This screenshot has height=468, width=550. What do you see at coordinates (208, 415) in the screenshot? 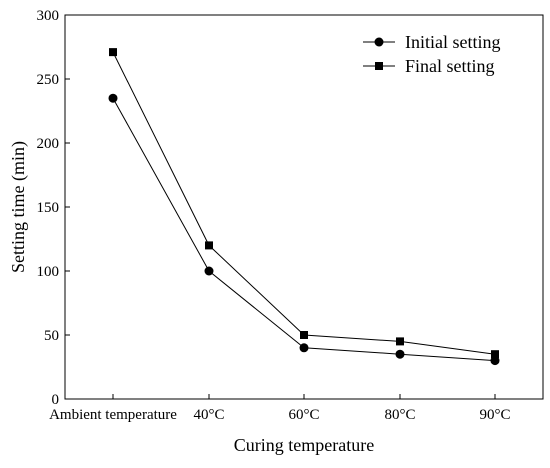
I see `x-tick-label: 40°C` at bounding box center [208, 415].